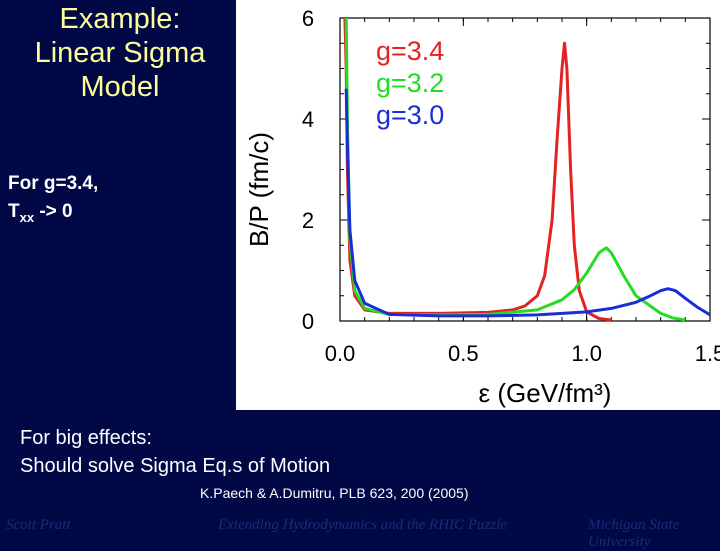 This screenshot has width=720, height=551. What do you see at coordinates (410, 51) in the screenshot?
I see `legend-entry: g=3.4` at bounding box center [410, 51].